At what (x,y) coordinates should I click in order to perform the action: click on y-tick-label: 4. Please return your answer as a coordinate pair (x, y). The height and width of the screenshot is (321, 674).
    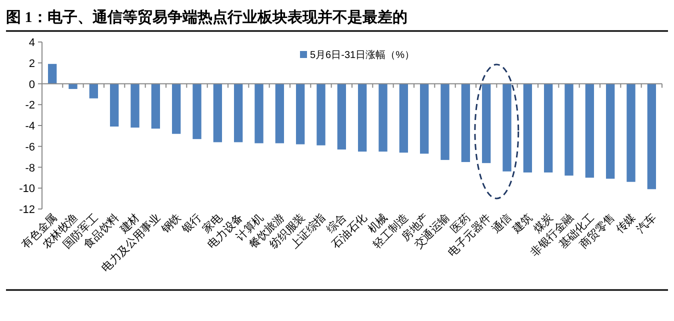
    Looking at the image, I should click on (31, 43).